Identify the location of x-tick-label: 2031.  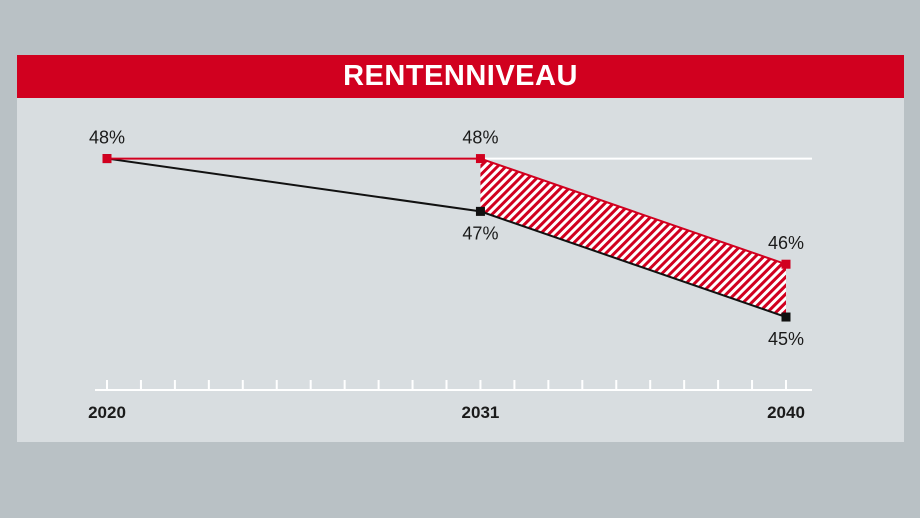
(481, 412).